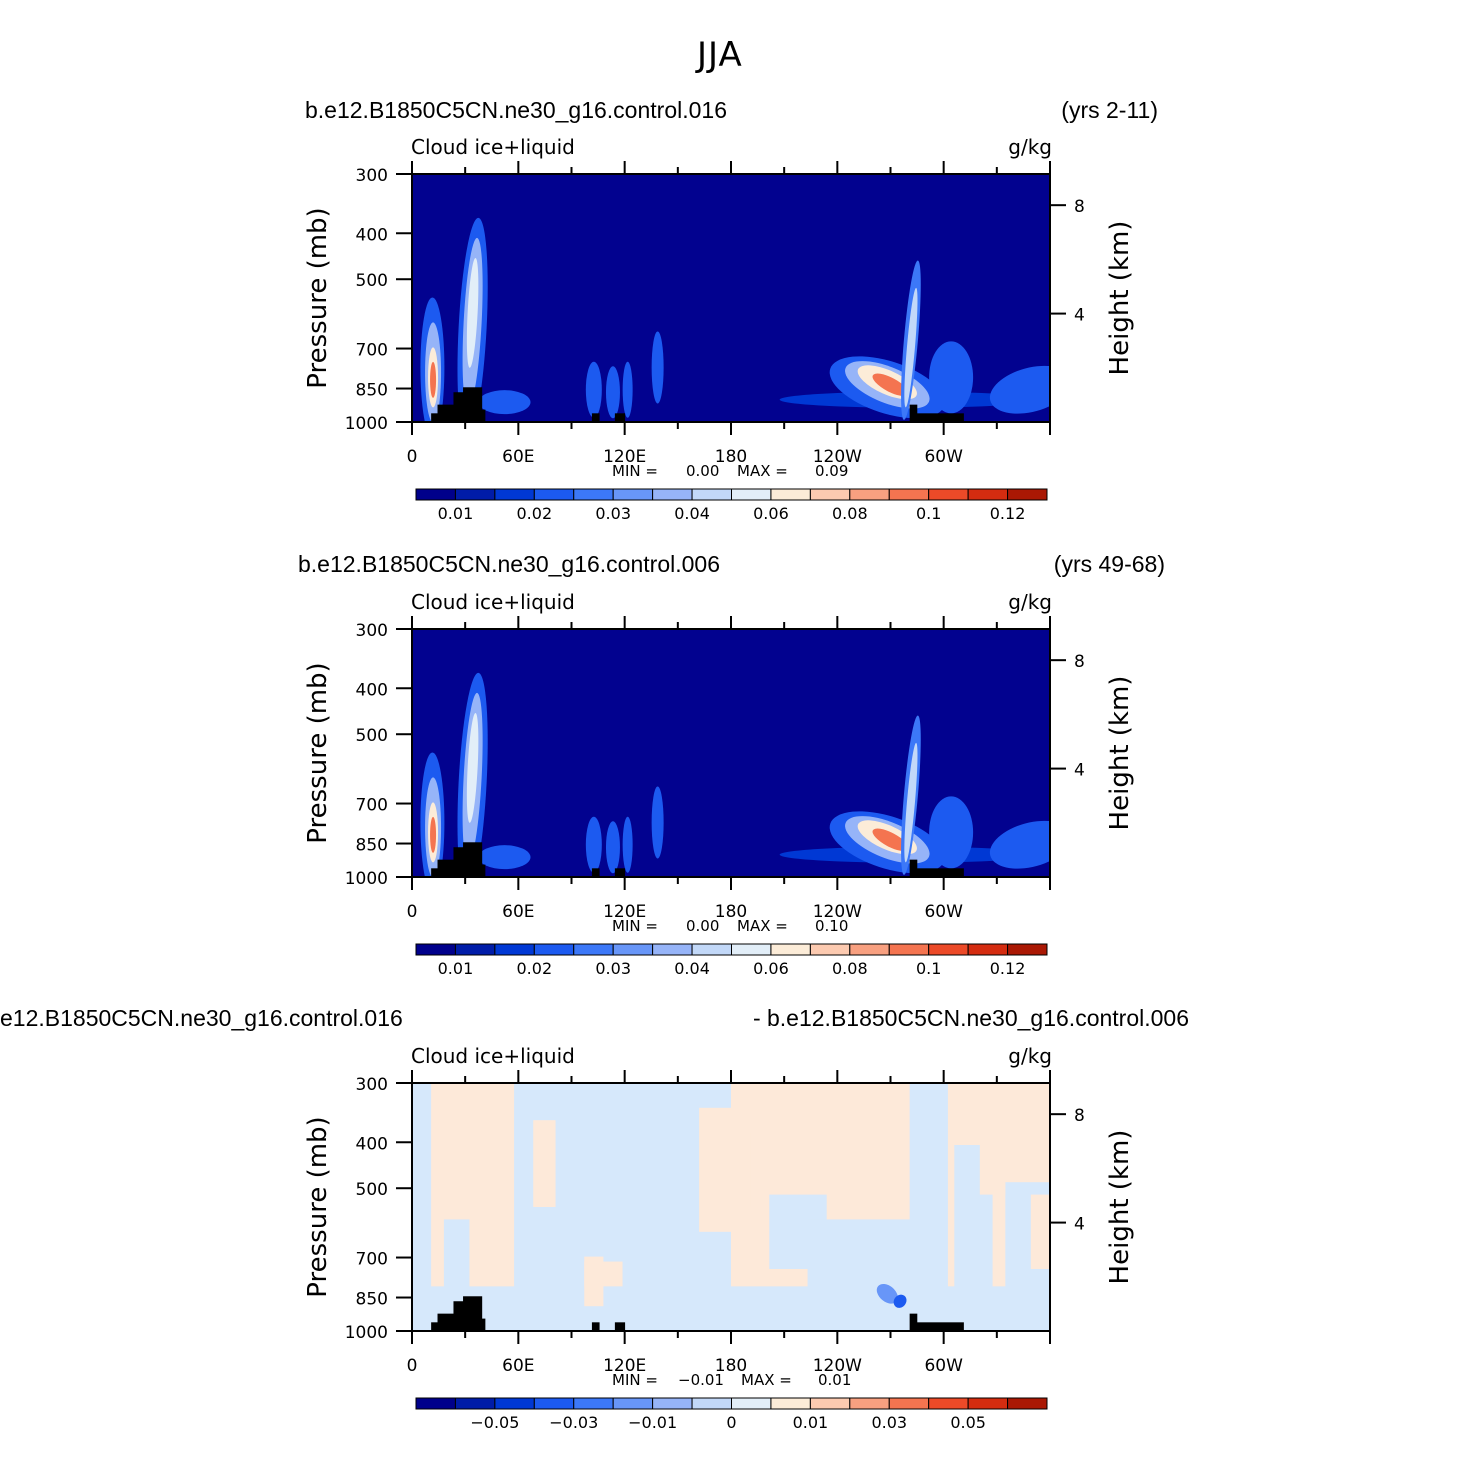 The height and width of the screenshot is (1459, 1461). I want to click on max-value: 0.01, so click(834, 1380).